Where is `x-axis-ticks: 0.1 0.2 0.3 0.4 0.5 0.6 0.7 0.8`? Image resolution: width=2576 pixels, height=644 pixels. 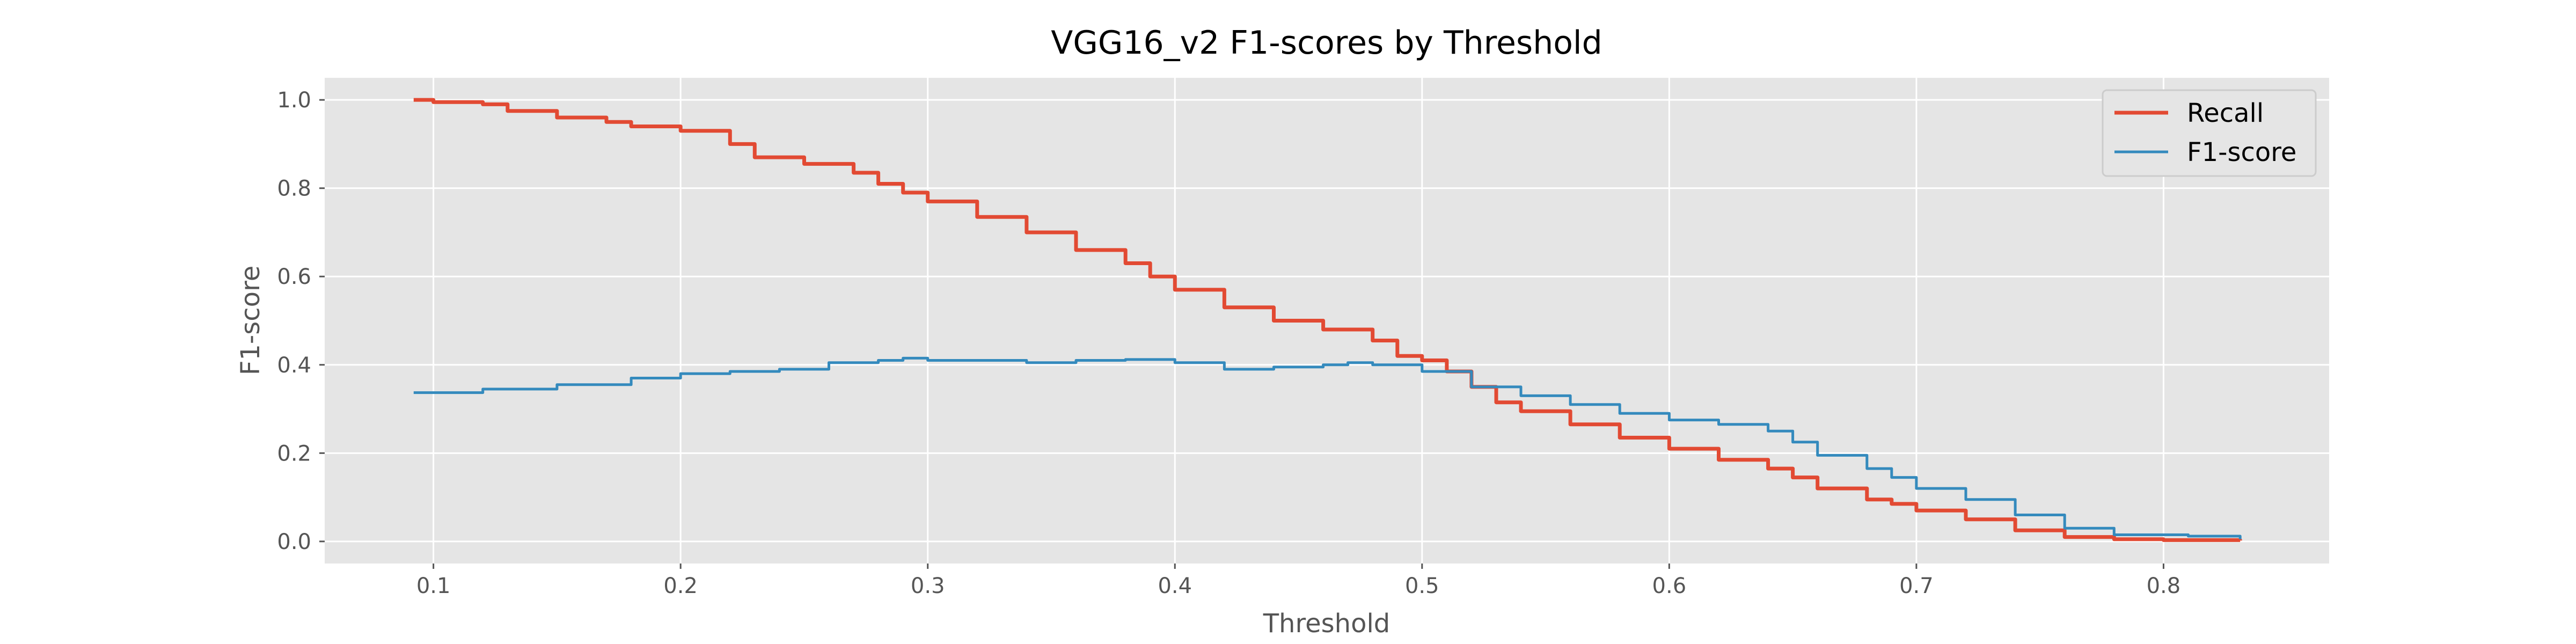 x-axis-ticks: 0.1 0.2 0.3 0.4 0.5 0.6 0.7 0.8 is located at coordinates (1298, 581).